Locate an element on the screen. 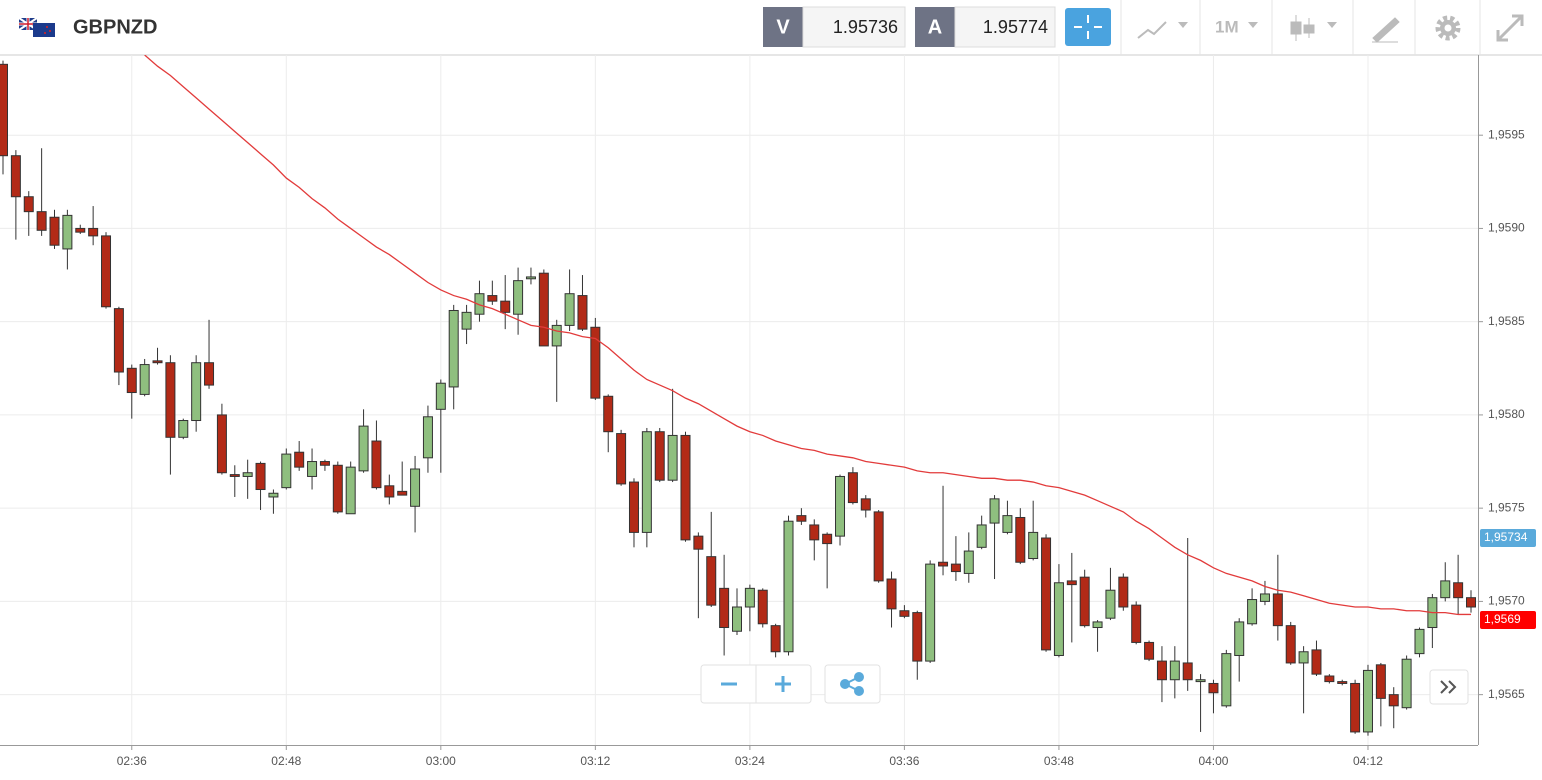 This screenshot has height=780, width=1542. y-tick-label: 1,9575 is located at coordinates (1506, 507).